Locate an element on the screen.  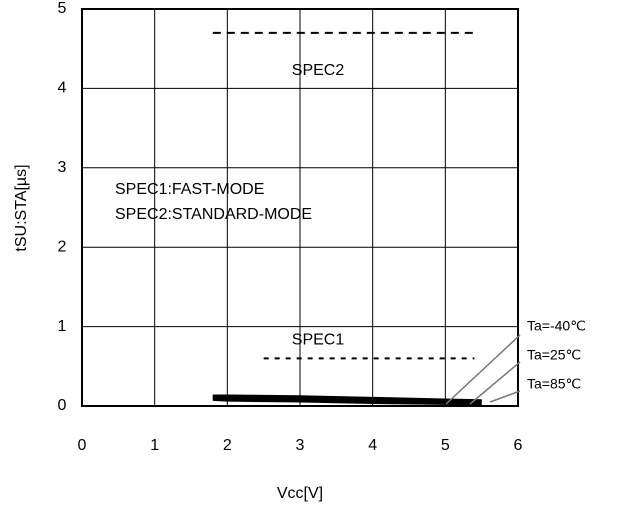
legend-label: Ta=25℃ is located at coordinates (554, 355).